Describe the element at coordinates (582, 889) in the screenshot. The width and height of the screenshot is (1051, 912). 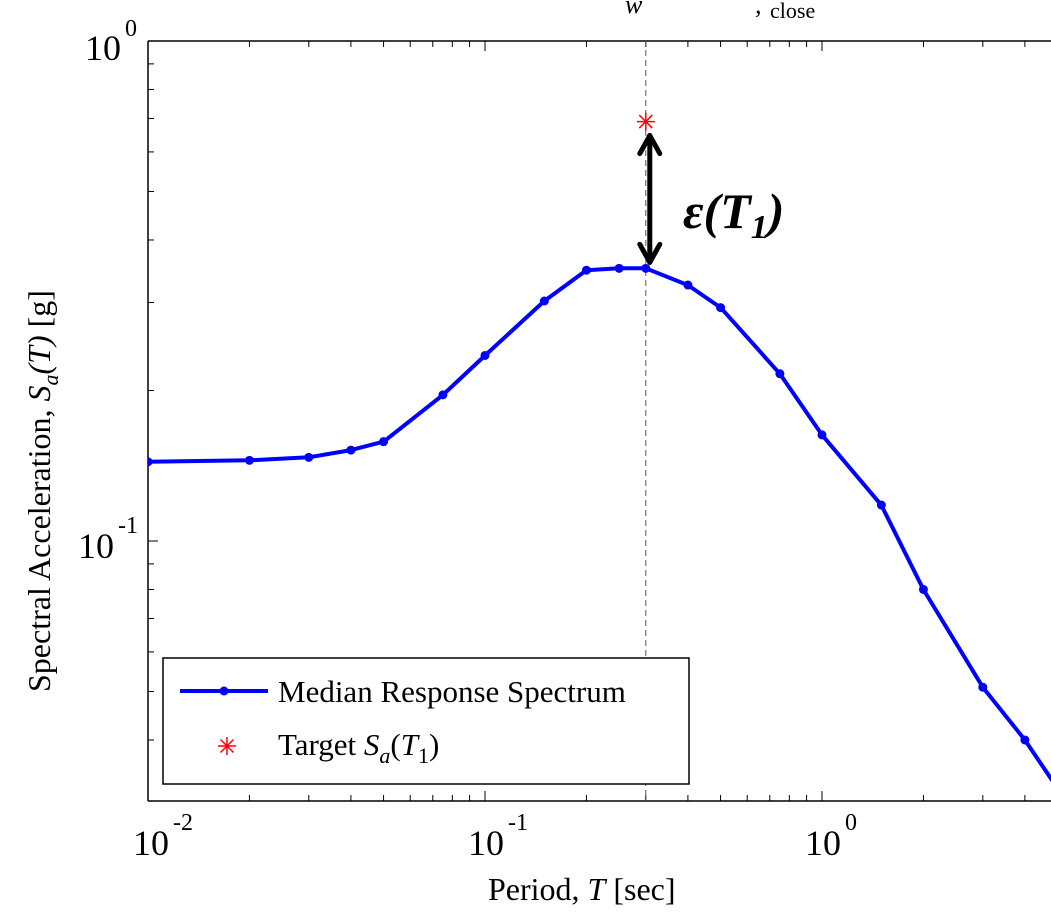
I see `x-axis-label: Period, T [sec]` at that location.